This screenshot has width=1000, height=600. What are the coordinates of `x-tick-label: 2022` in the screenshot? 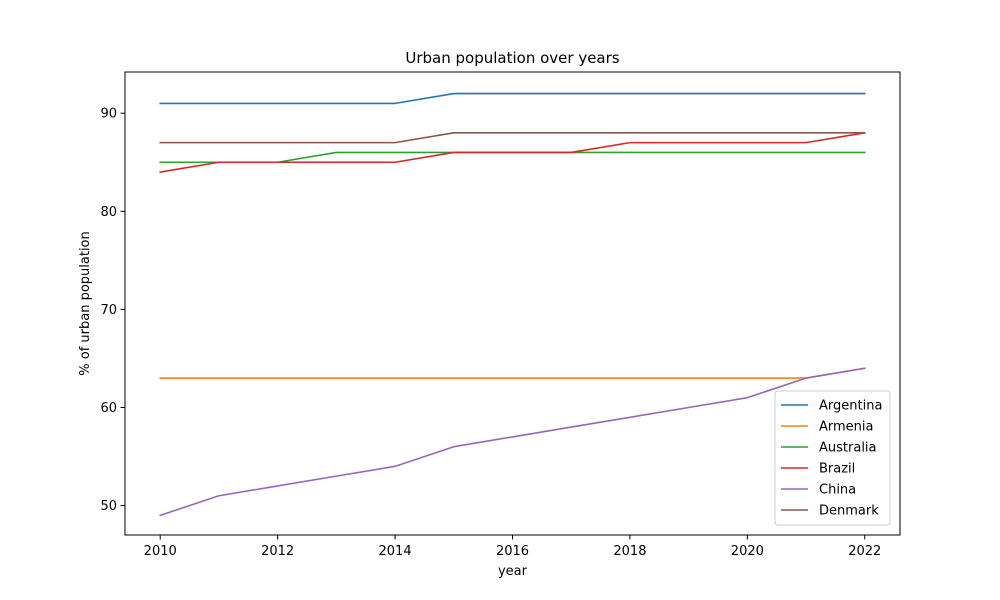 It's located at (864, 551).